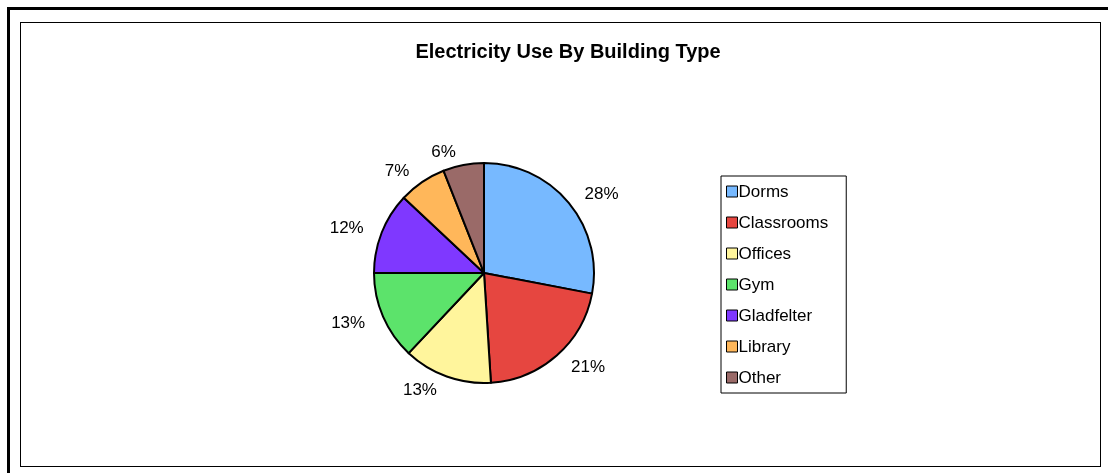 This screenshot has width=1108, height=476. Describe the element at coordinates (764, 346) in the screenshot. I see `legend-label: Library` at that location.